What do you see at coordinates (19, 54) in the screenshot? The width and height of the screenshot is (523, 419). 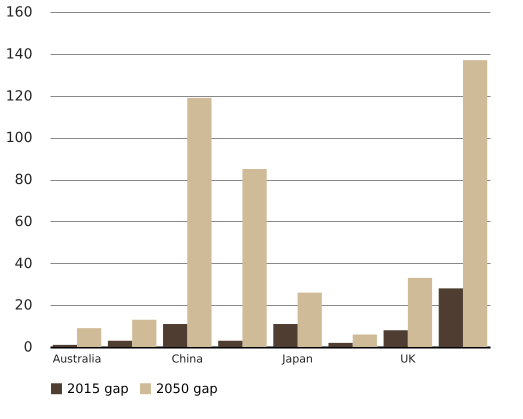 I see `y-tick-label: 140` at bounding box center [19, 54].